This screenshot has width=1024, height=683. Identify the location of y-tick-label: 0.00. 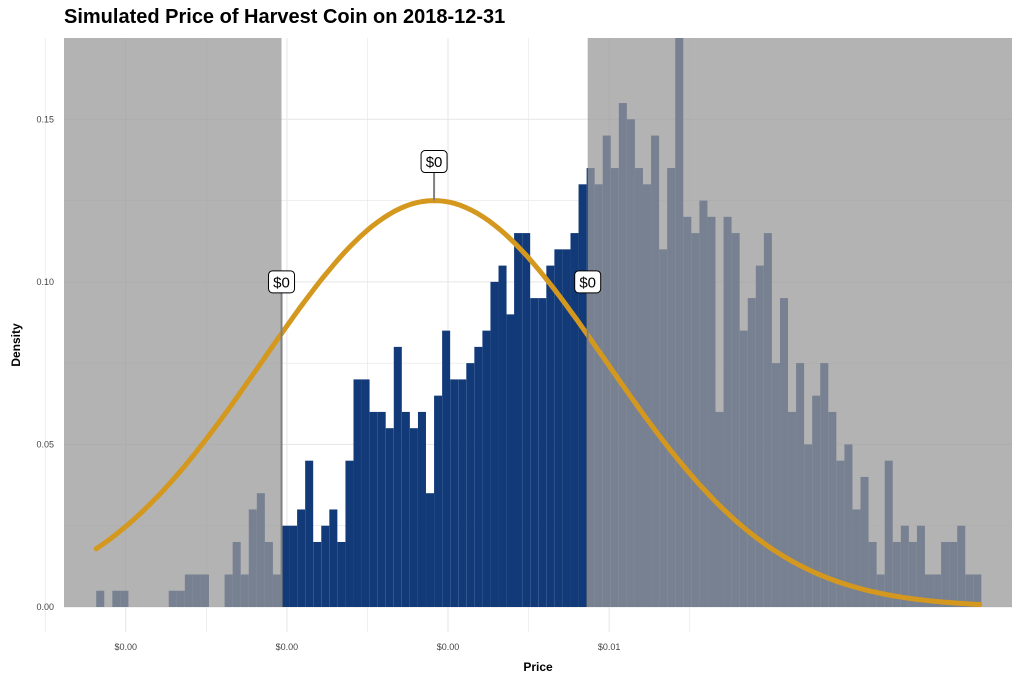
(45, 607).